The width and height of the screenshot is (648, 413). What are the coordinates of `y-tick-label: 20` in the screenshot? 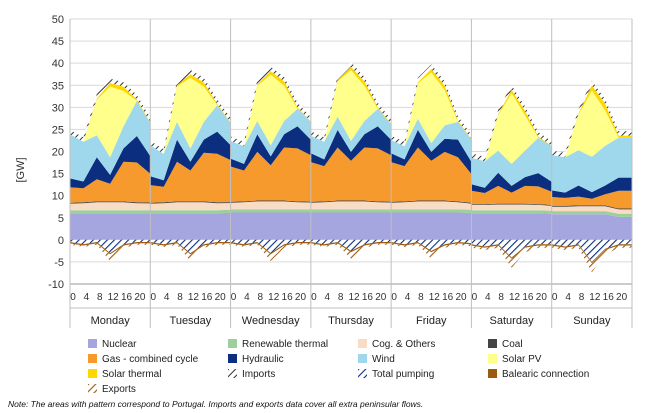 It's located at (58, 153).